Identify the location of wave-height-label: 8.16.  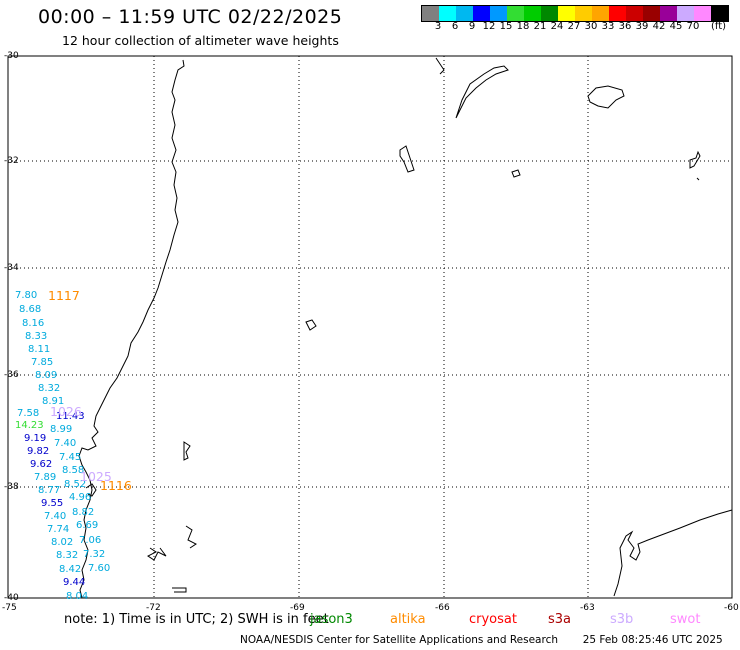
(33, 323).